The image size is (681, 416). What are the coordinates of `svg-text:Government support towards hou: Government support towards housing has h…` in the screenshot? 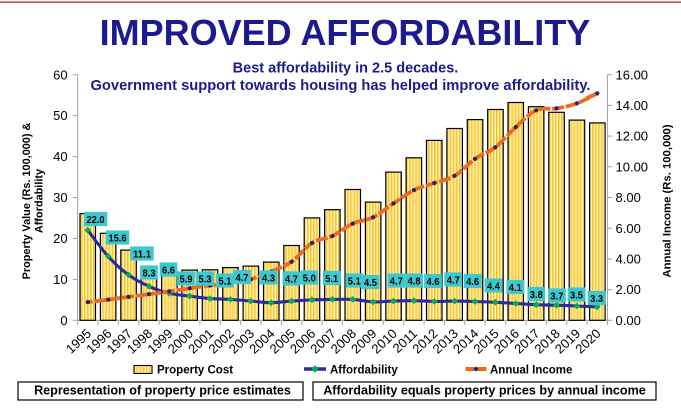 It's located at (341, 86).